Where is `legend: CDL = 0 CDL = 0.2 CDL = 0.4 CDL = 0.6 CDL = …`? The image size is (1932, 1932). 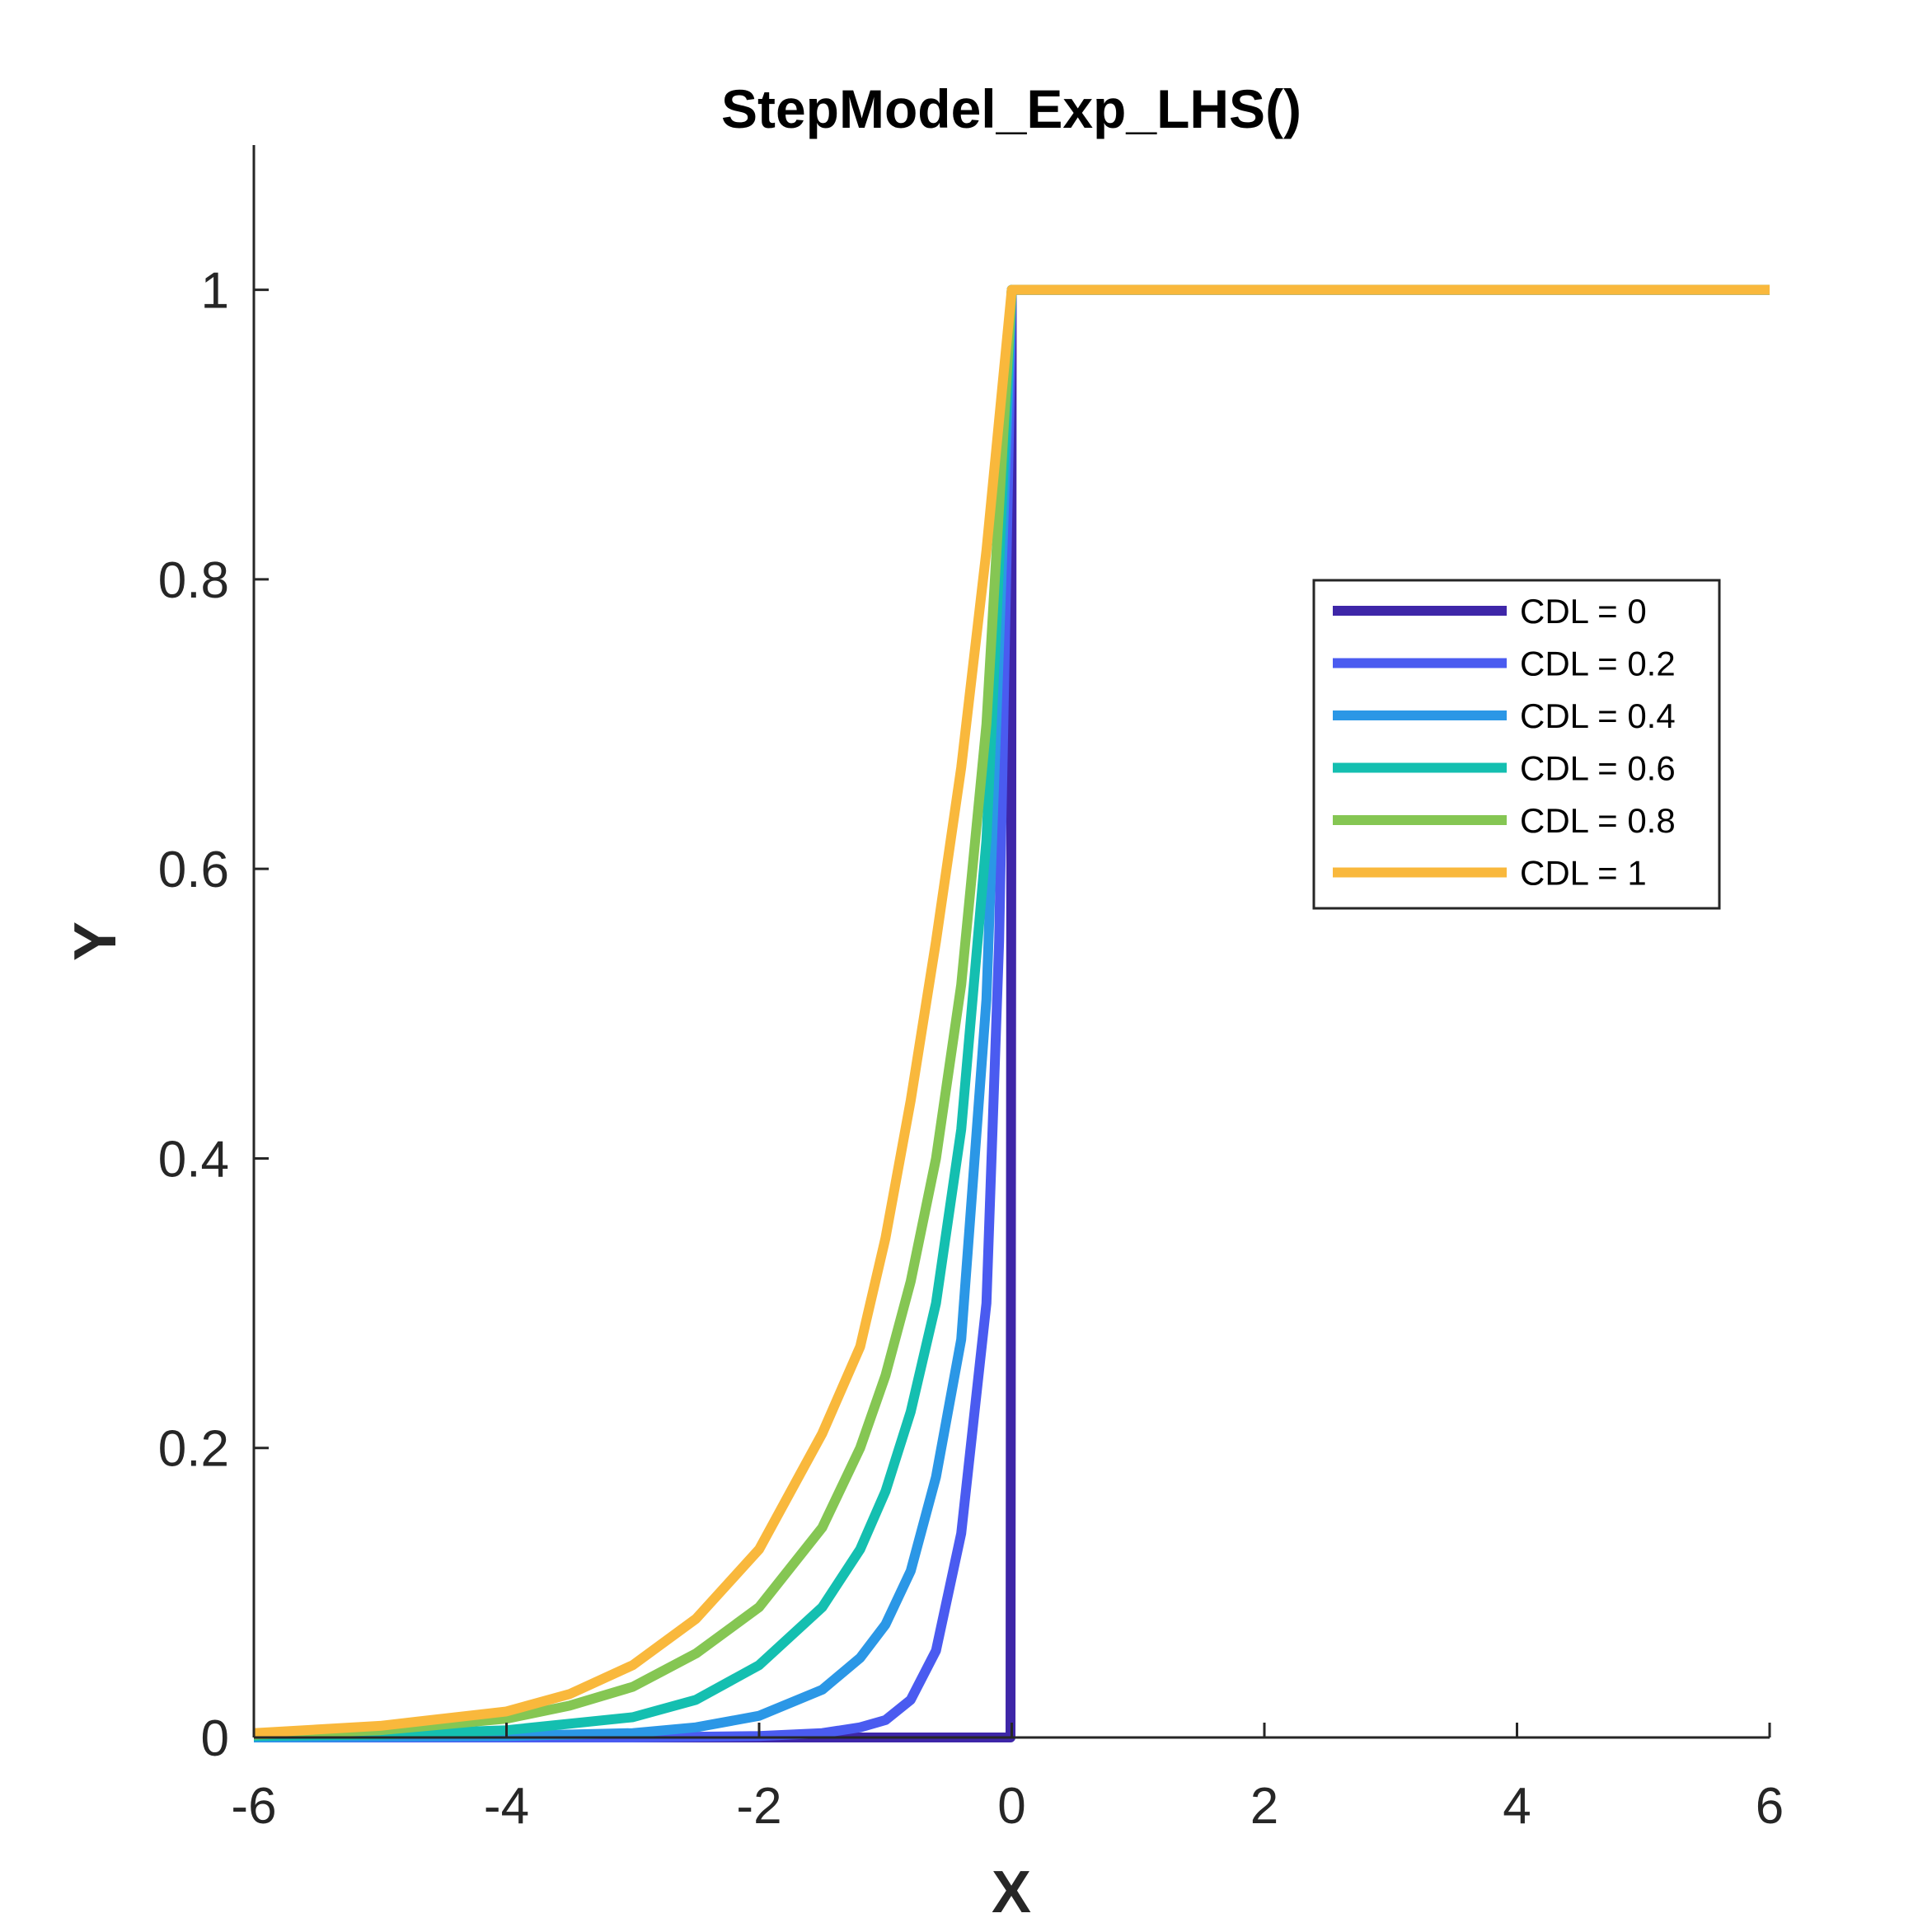 legend: CDL = 0 CDL = 0.2 CDL = 0.4 CDL = 0.6 CDL = … is located at coordinates (1516, 745).